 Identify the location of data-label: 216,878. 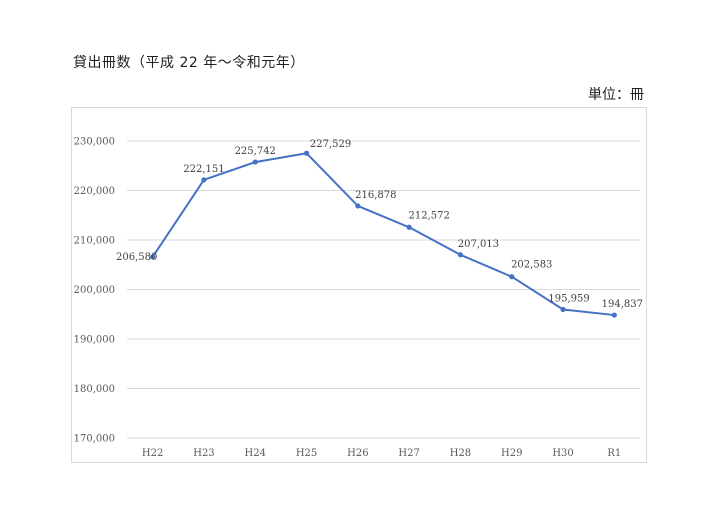
(375, 195).